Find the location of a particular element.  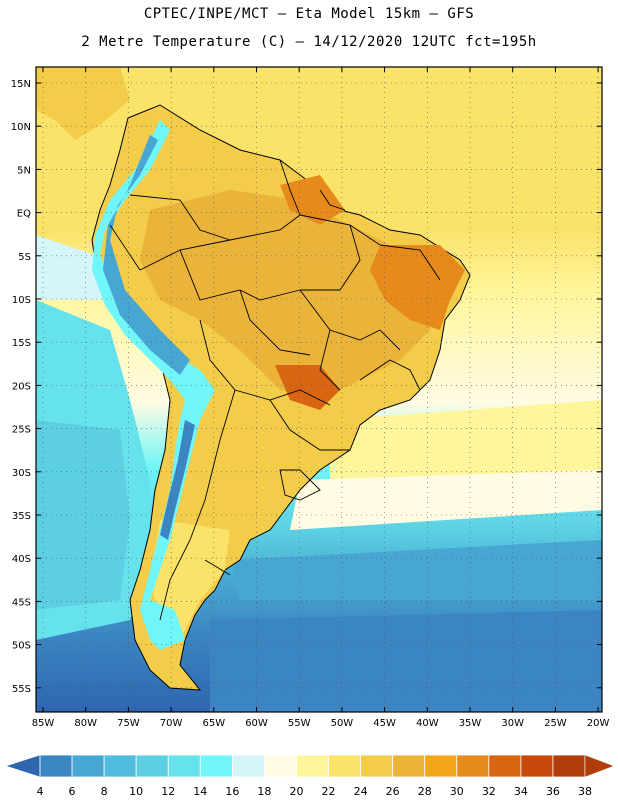

lon-label: 70W is located at coordinates (171, 723).